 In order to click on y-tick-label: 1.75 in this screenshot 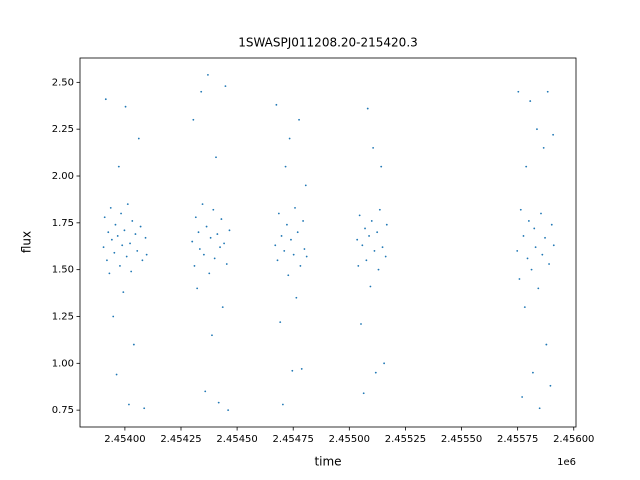, I will do `click(63, 223)`.